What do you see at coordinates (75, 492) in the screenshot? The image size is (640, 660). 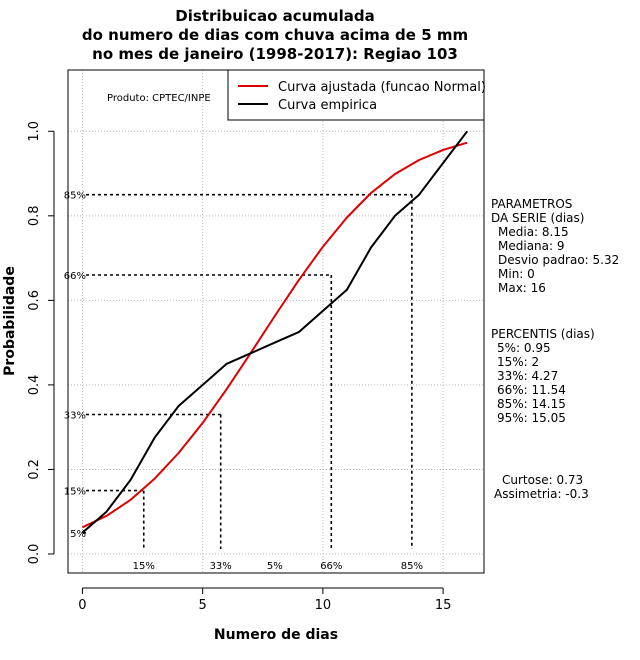 I see `marker-y-label-1: 15%` at bounding box center [75, 492].